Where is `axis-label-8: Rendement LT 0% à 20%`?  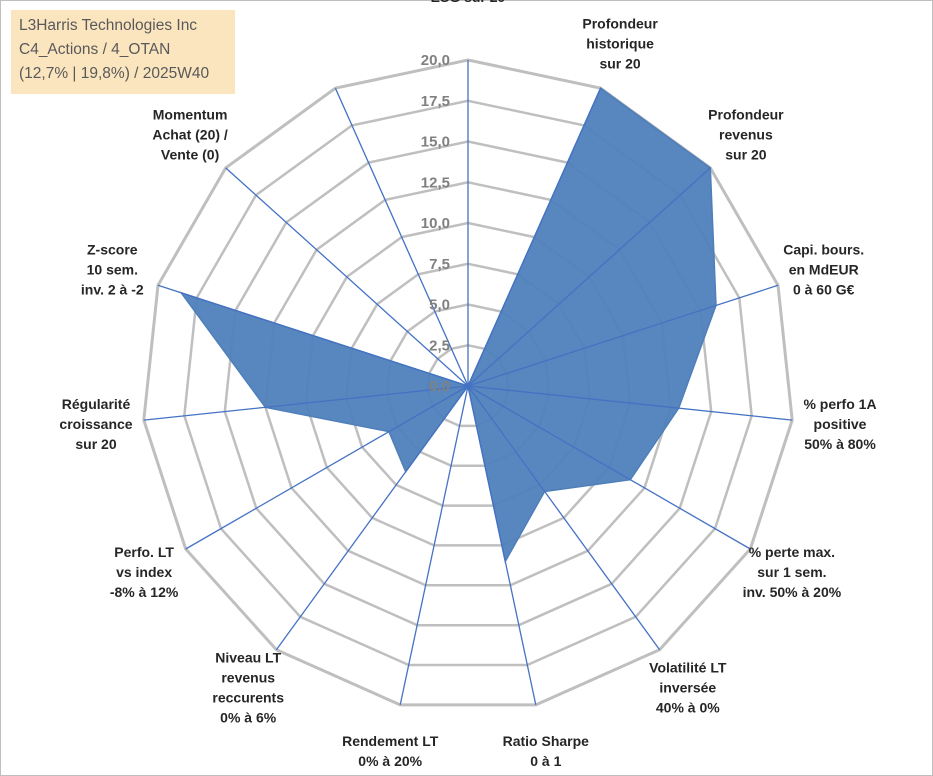 axis-label-8: Rendement LT 0% à 20% is located at coordinates (390, 751).